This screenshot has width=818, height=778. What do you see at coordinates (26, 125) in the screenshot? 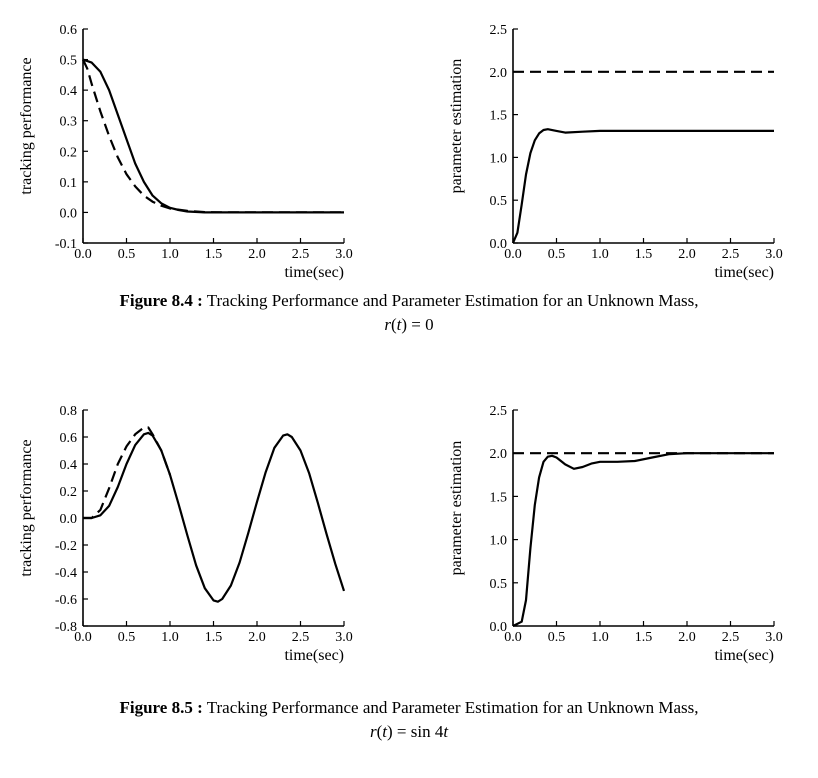
I see `chart-8-4-left-y-axis-label: tracking performance` at bounding box center [26, 125].